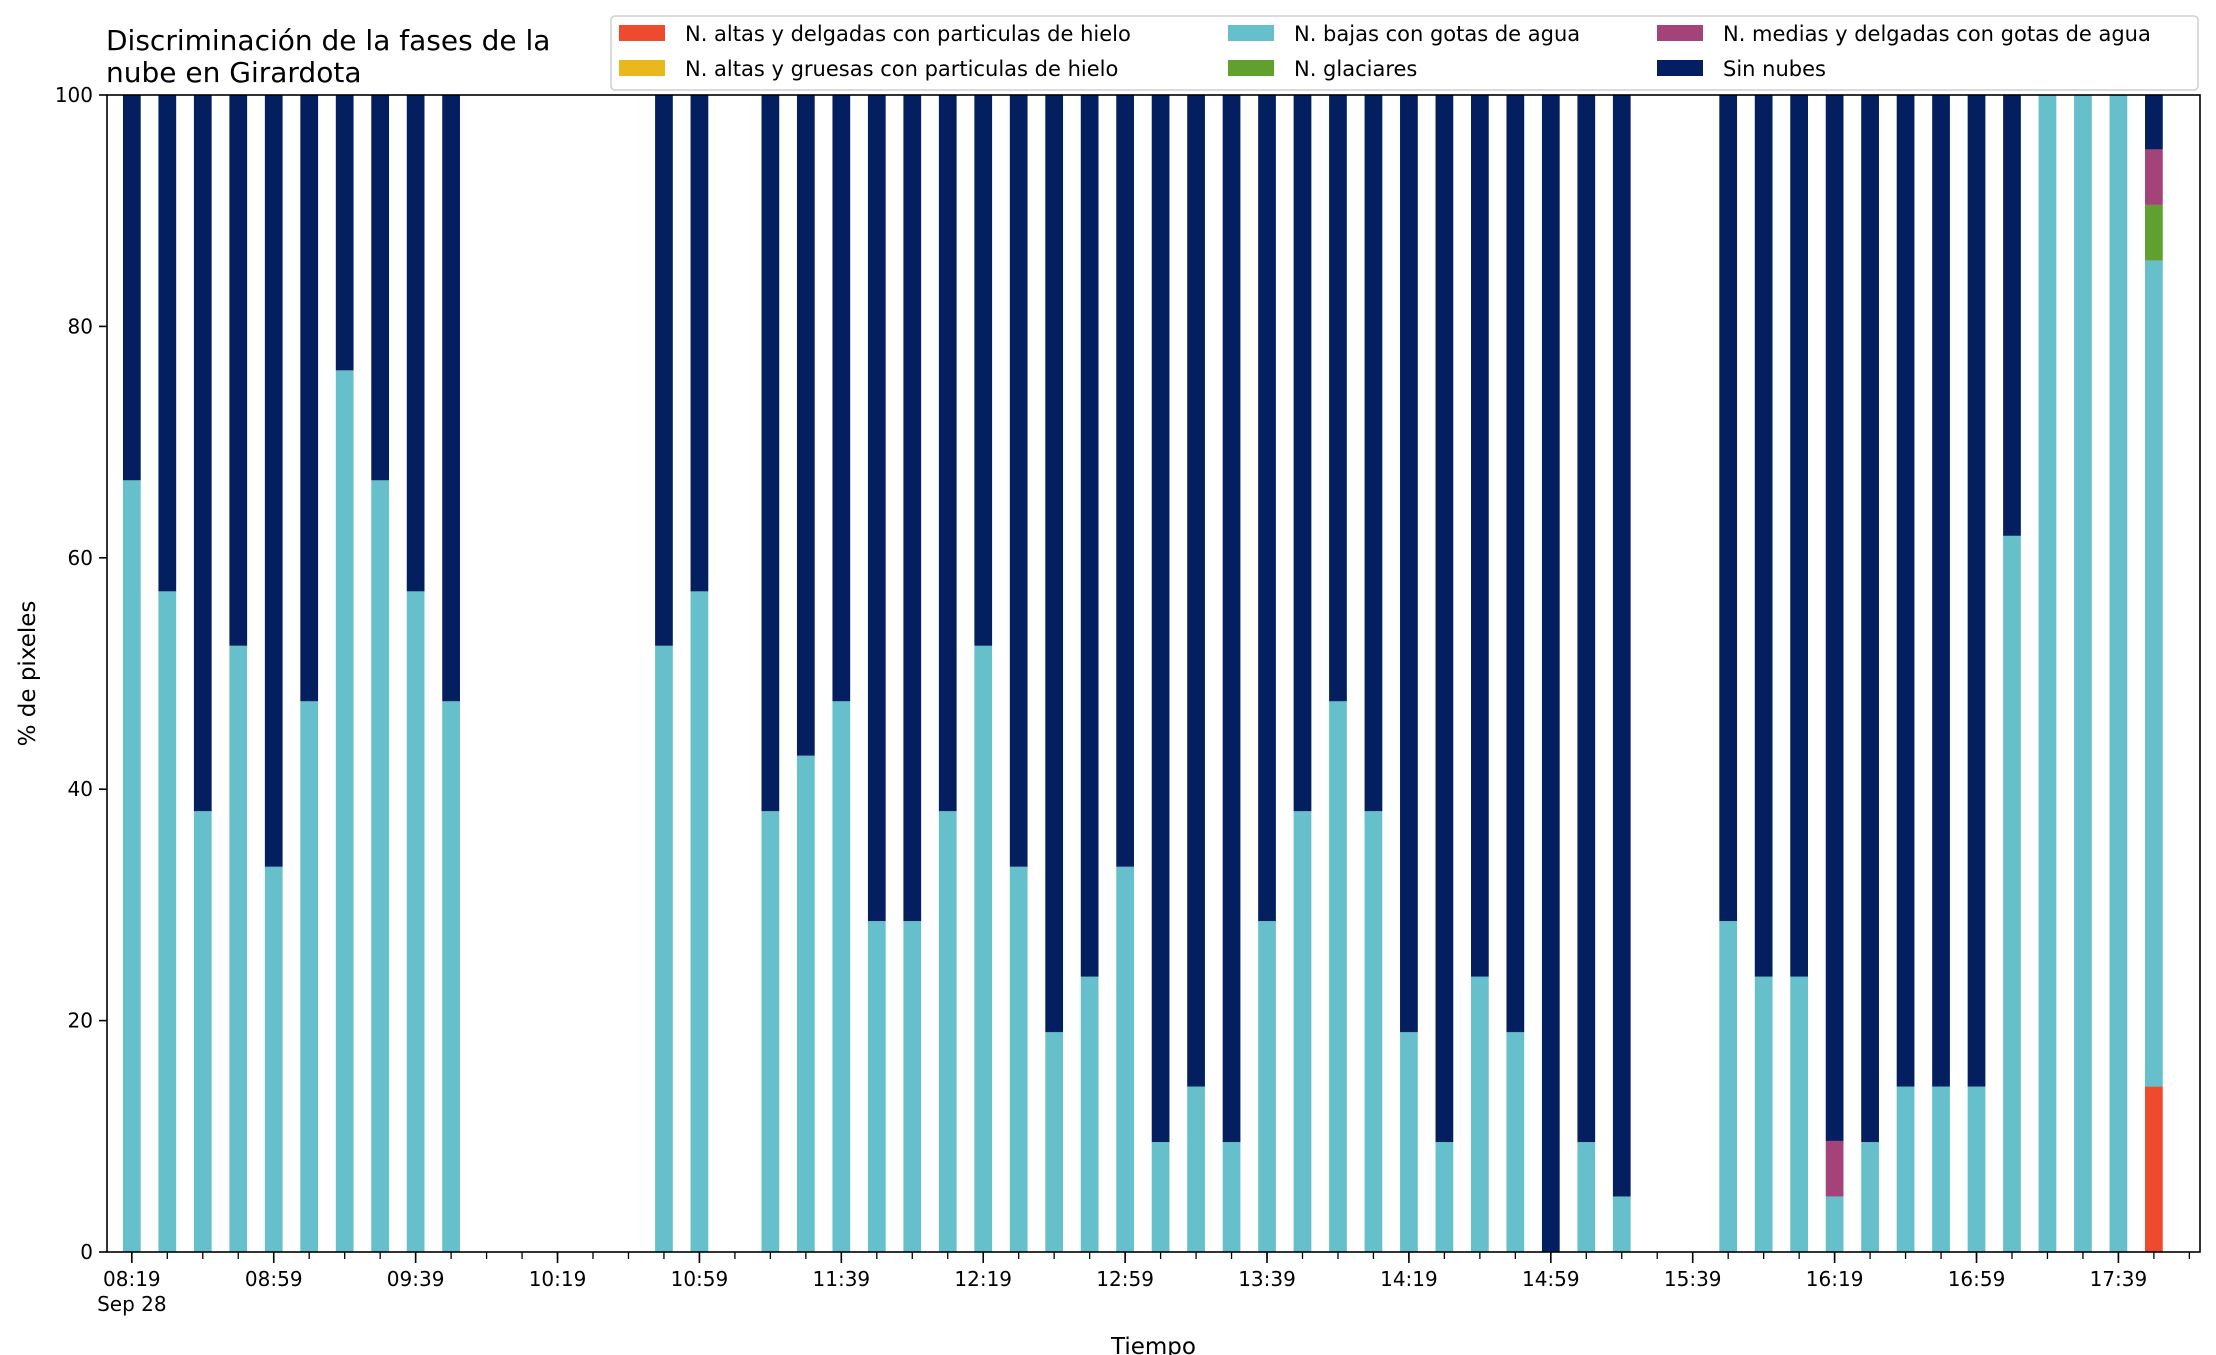 The width and height of the screenshot is (2216, 1355). What do you see at coordinates (1937, 34) in the screenshot?
I see `legend-label: N. medias y delgadas con gotas de agua` at bounding box center [1937, 34].